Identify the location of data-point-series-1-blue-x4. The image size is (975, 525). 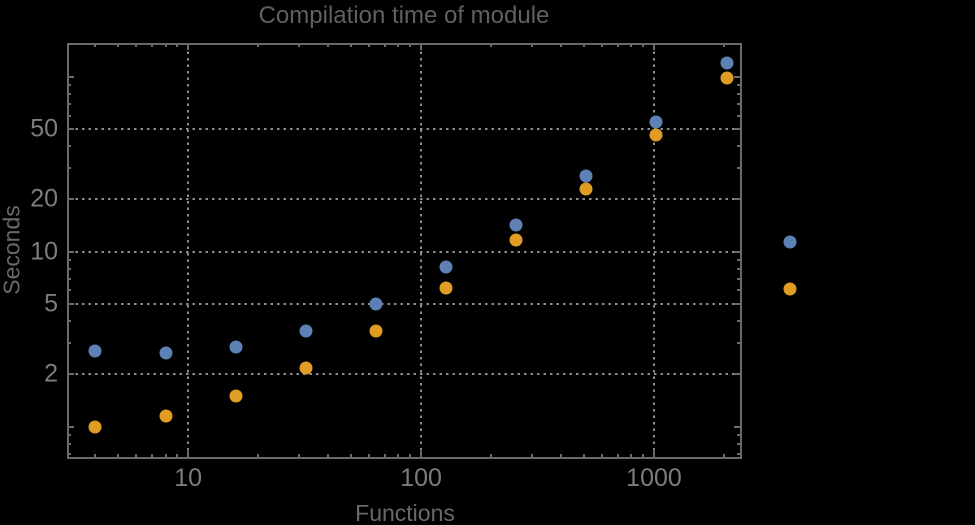
(95, 351).